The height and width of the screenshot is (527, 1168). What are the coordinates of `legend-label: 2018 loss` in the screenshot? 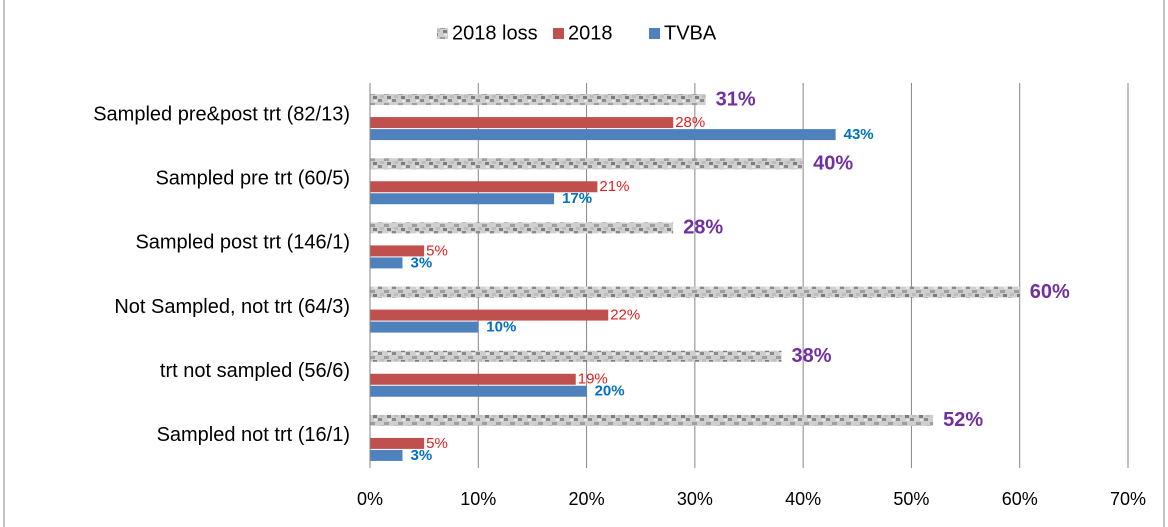 It's located at (495, 33).